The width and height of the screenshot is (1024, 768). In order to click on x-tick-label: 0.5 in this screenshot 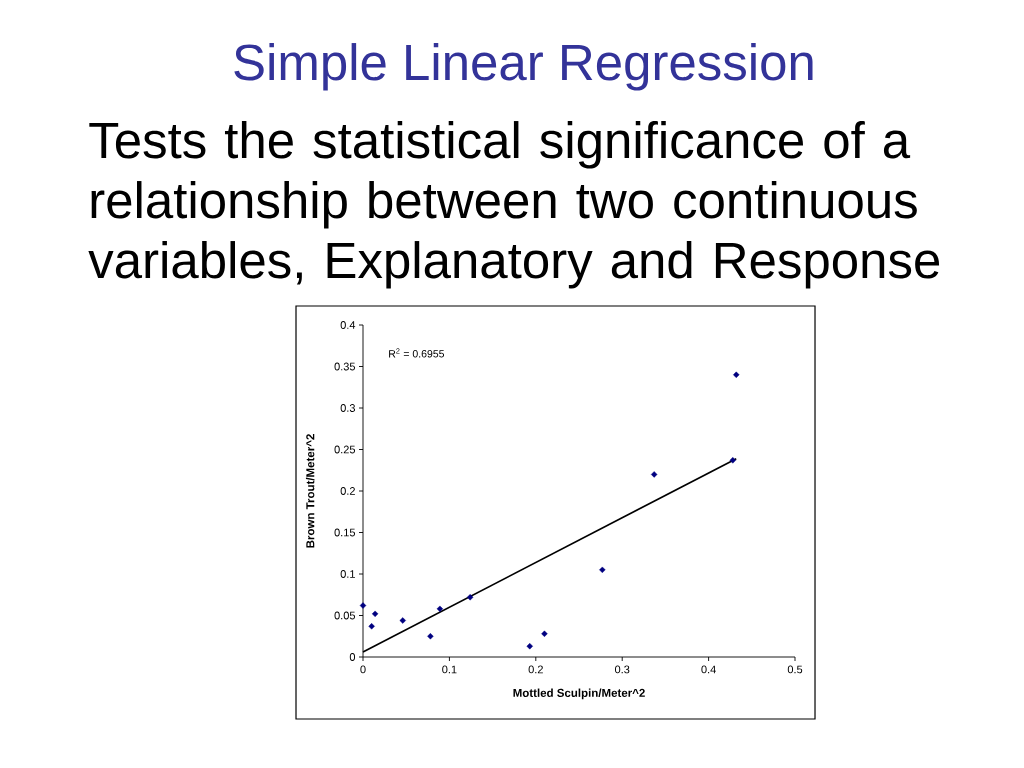, I will do `click(795, 669)`.